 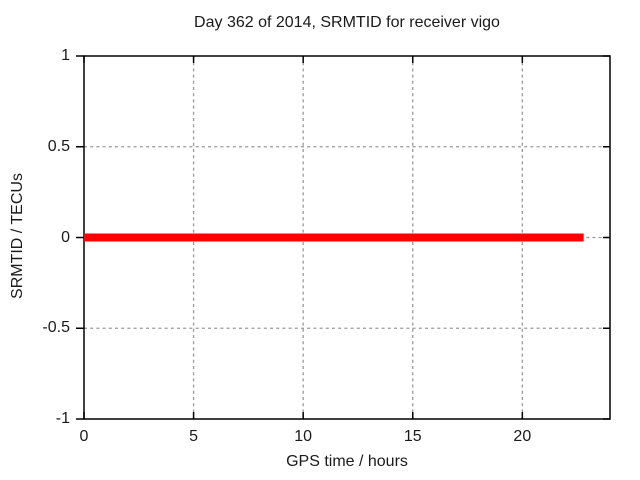 What do you see at coordinates (58, 146) in the screenshot?
I see `y-tick-label: 0.5` at bounding box center [58, 146].